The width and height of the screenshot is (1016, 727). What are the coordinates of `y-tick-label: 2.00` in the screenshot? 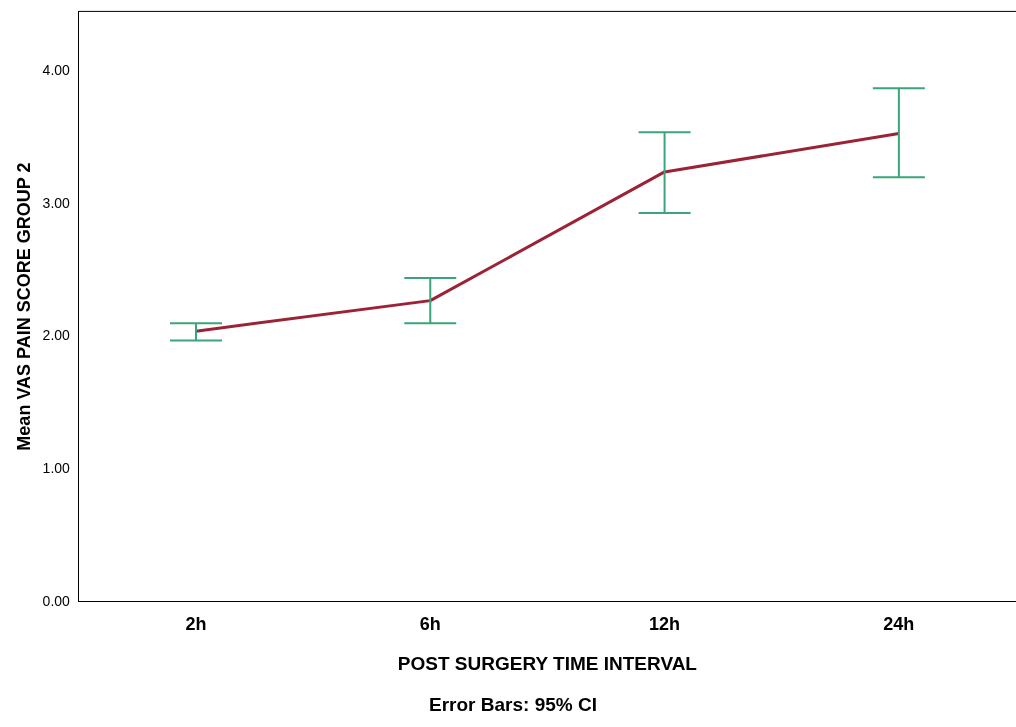 It's located at (56, 335).